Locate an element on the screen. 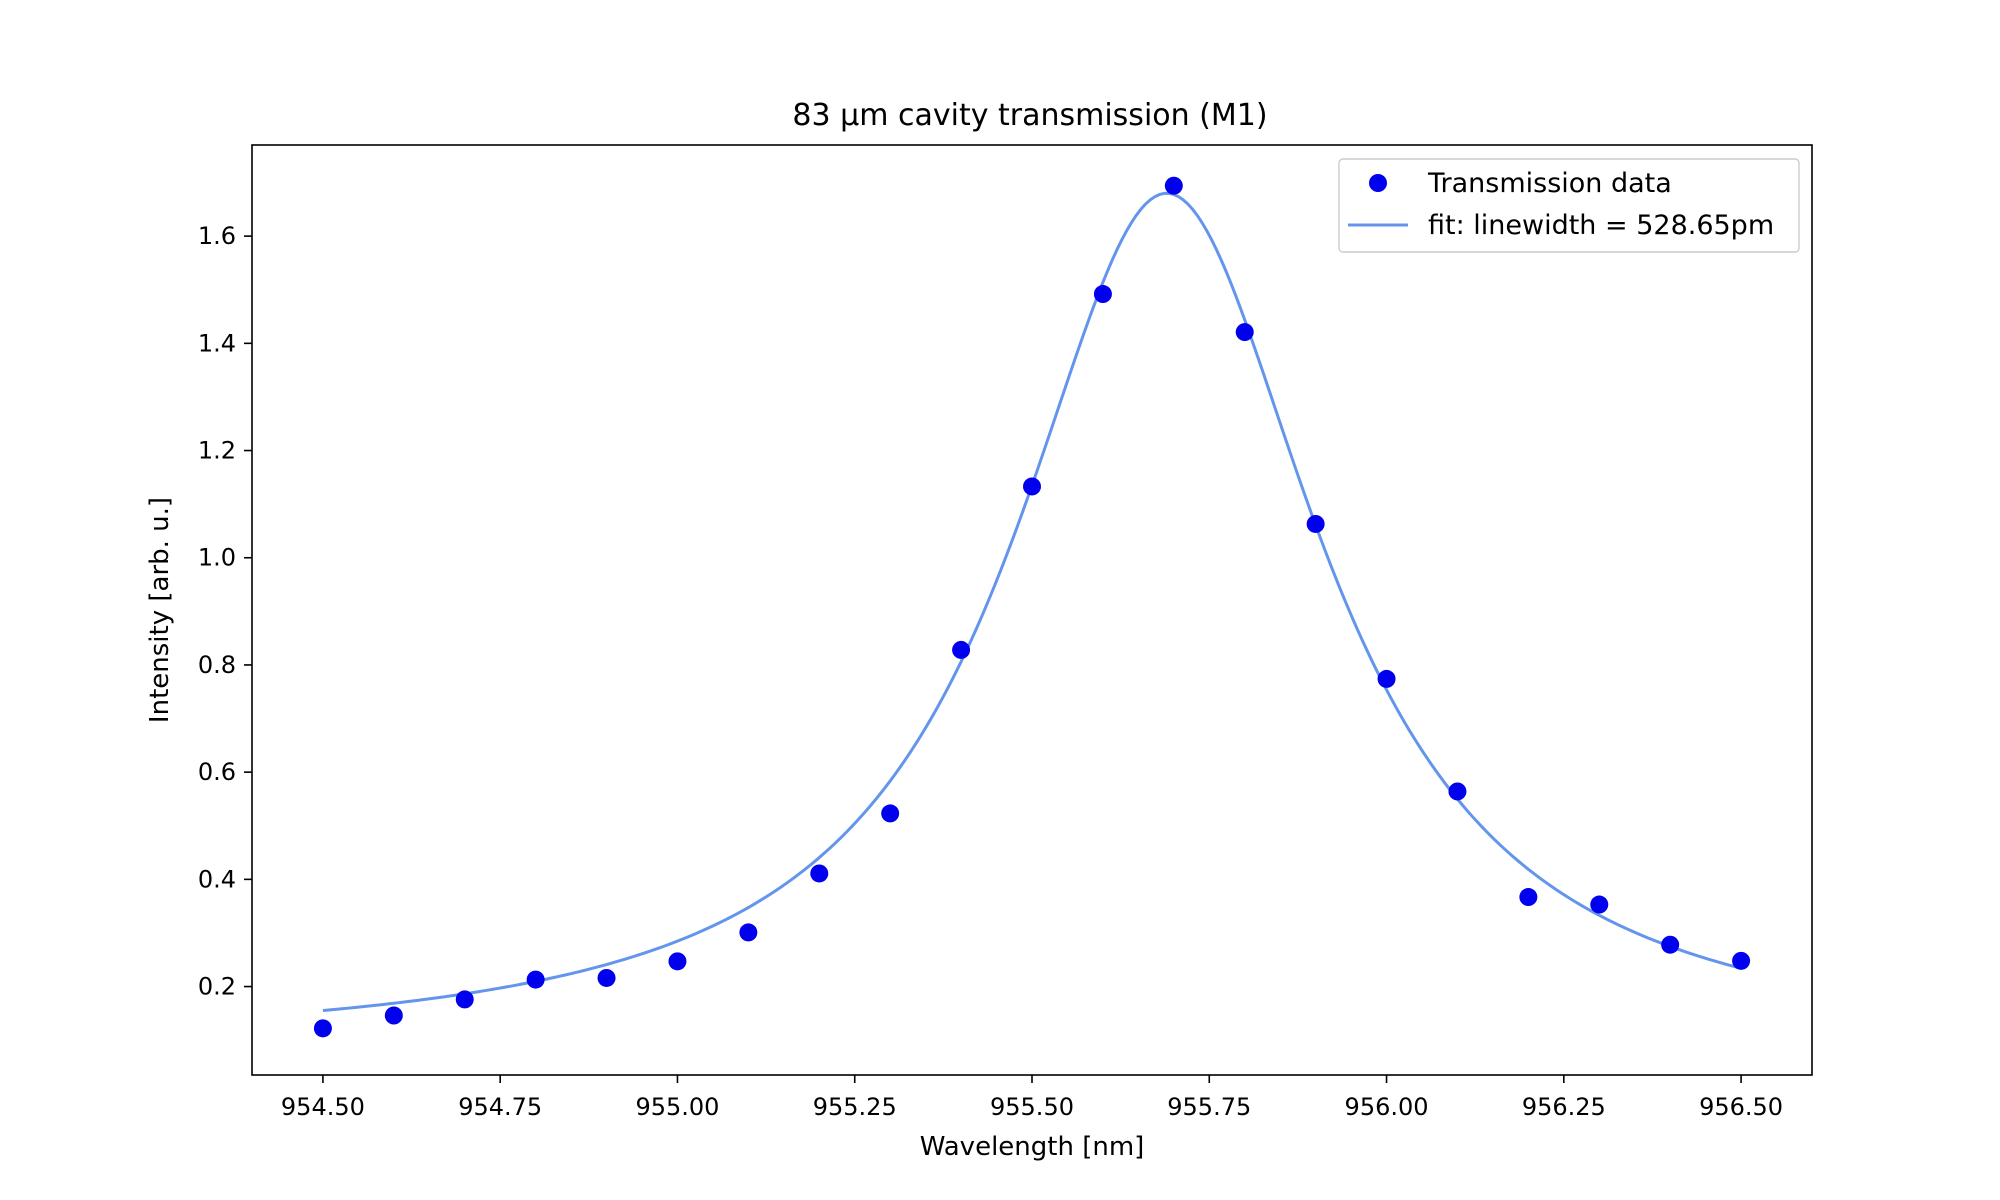 The width and height of the screenshot is (2000, 1200). x-tick-label: 955.00 is located at coordinates (677, 1107).